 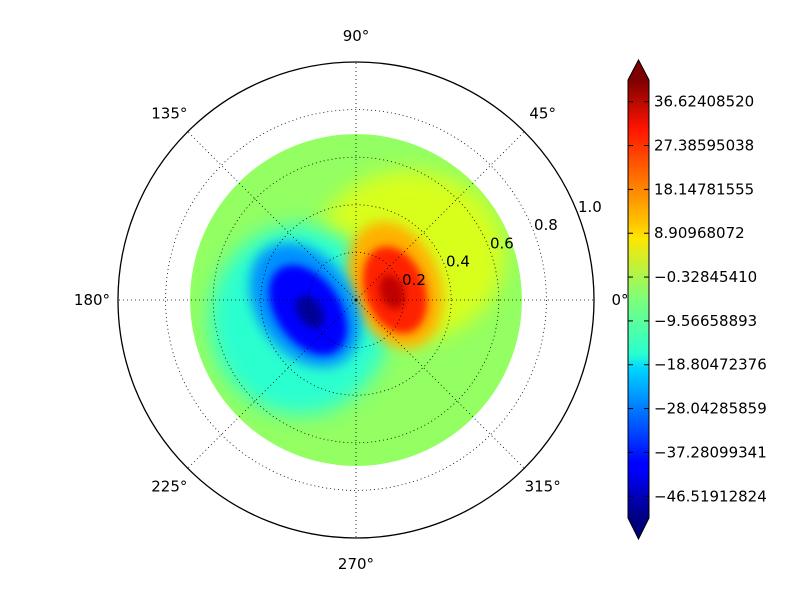 What do you see at coordinates (704, 189) in the screenshot?
I see `colorbar-tick-label: 18.14781555` at bounding box center [704, 189].